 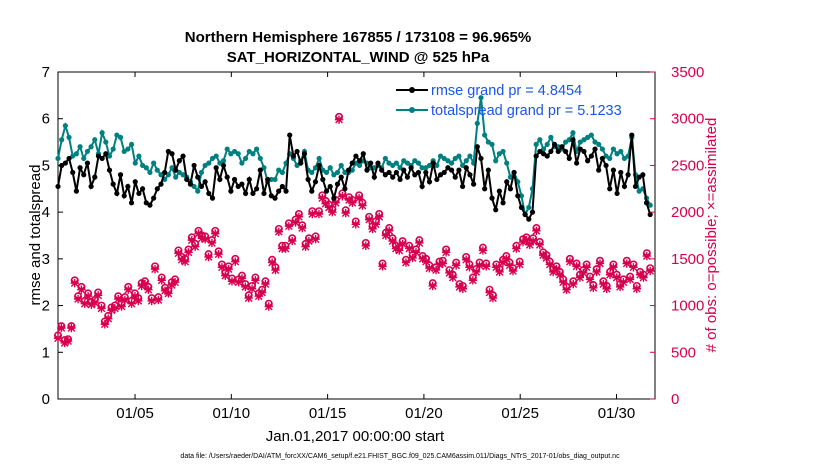 I want to click on x-tick-label: 01/20, so click(x=424, y=413).